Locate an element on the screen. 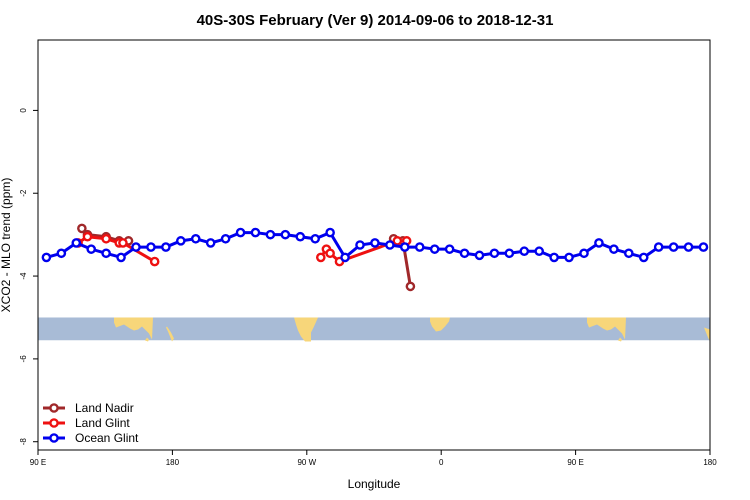  legend-label: Land Glint is located at coordinates (102, 423).